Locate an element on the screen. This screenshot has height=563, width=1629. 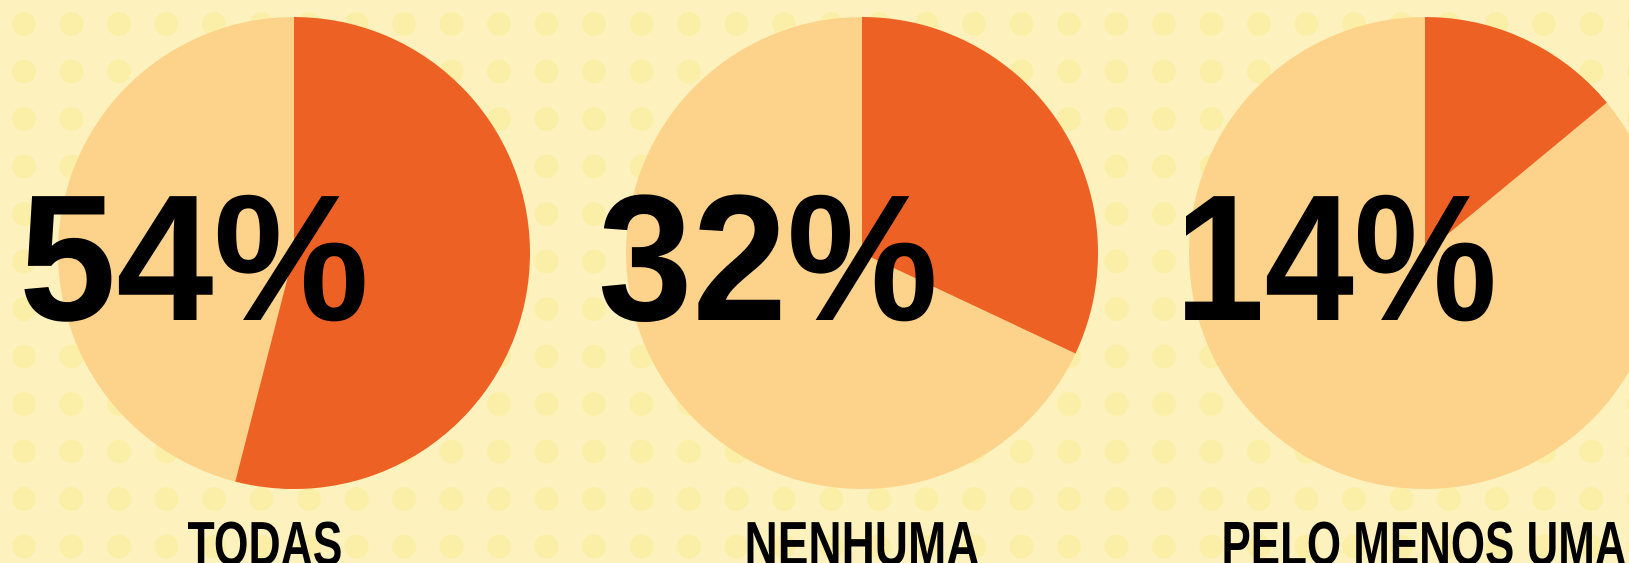
category-label: NENHUMA is located at coordinates (862, 536).